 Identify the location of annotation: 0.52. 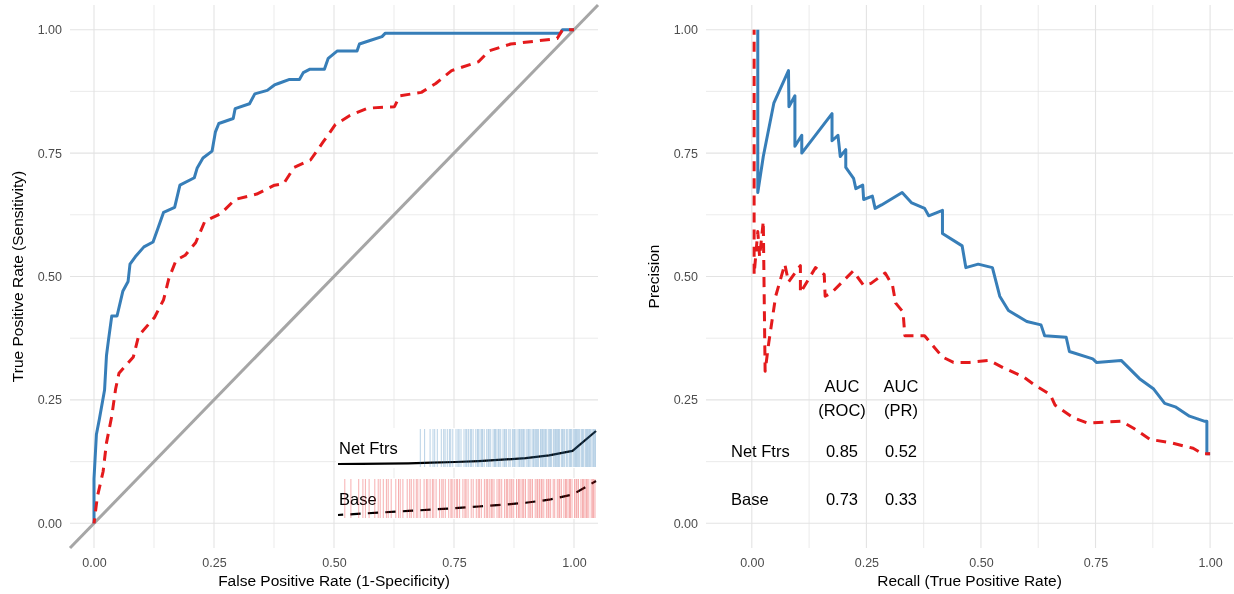
(901, 451).